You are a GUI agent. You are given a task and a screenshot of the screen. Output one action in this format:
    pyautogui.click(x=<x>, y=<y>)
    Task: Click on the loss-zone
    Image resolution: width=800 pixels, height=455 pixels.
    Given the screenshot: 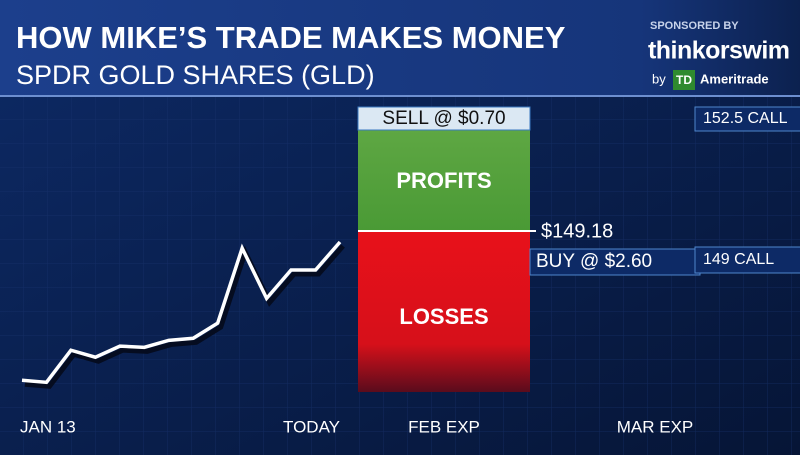 What is the action you would take?
    pyautogui.click(x=444, y=312)
    